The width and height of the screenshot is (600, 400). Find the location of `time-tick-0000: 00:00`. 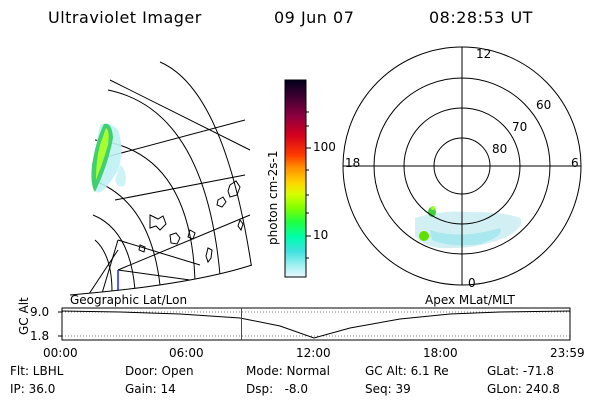

time-tick-0000: 00:00 is located at coordinates (60, 353).